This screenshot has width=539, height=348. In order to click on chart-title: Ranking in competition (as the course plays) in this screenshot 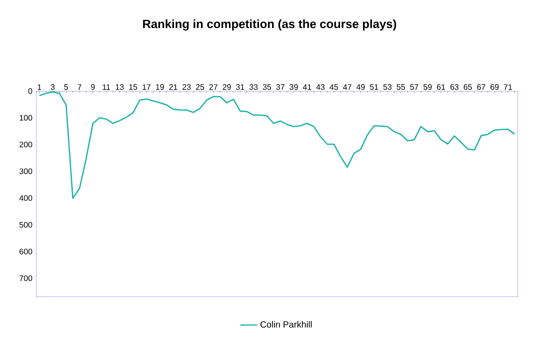, I will do `click(269, 25)`.